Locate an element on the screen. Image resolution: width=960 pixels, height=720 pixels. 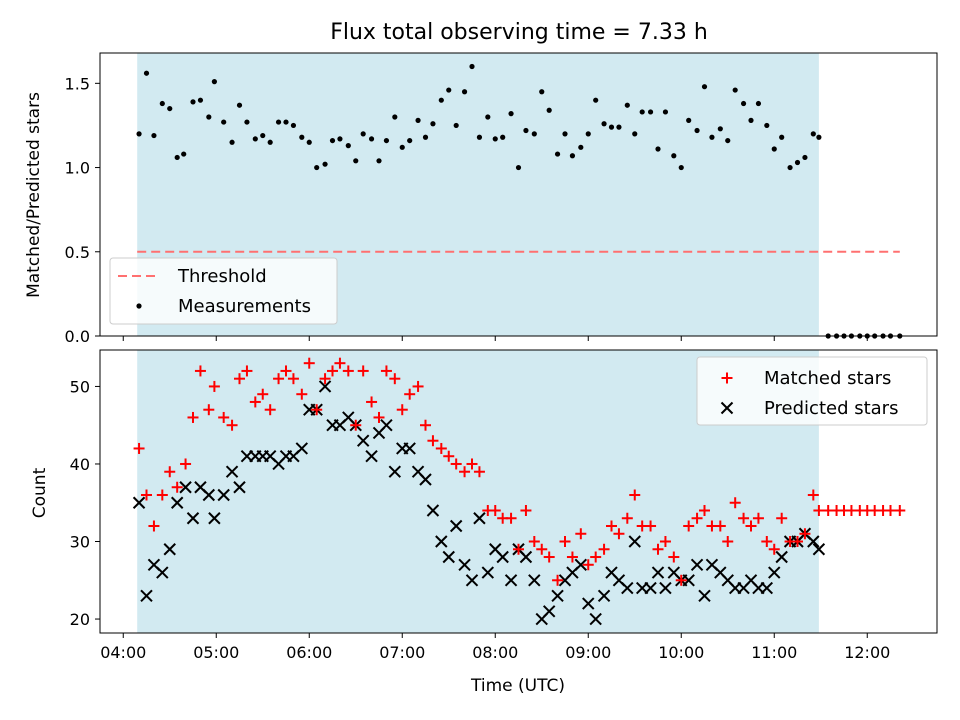
bottom-y-tick-label: 20 is located at coordinates (80, 619).